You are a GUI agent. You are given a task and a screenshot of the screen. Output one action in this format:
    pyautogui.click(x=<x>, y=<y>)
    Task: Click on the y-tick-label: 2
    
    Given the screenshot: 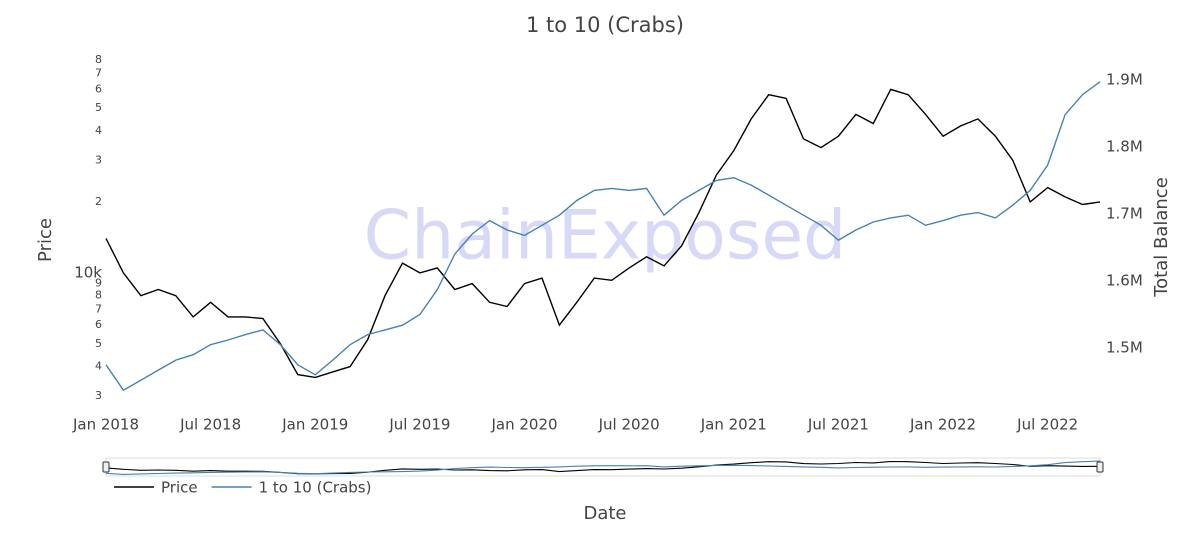 What is the action you would take?
    pyautogui.click(x=98, y=201)
    